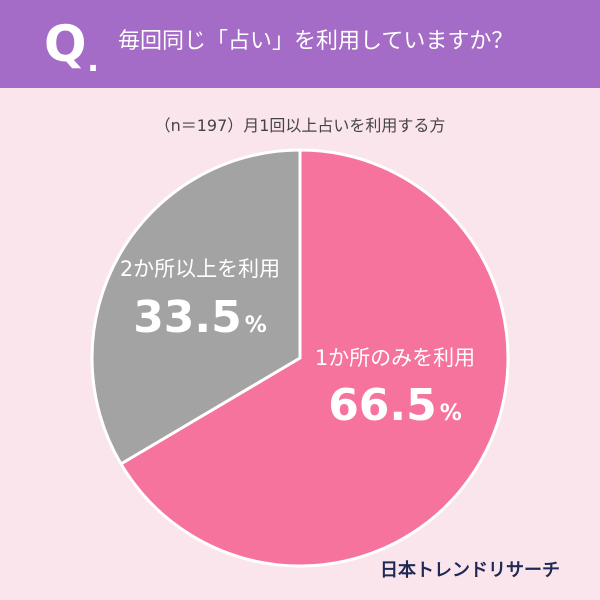 Image resolution: width=600 pixels, height=600 pixels. I want to click on sample-note: （n＝197）月1回以上占いを利用する方, so click(300, 125).